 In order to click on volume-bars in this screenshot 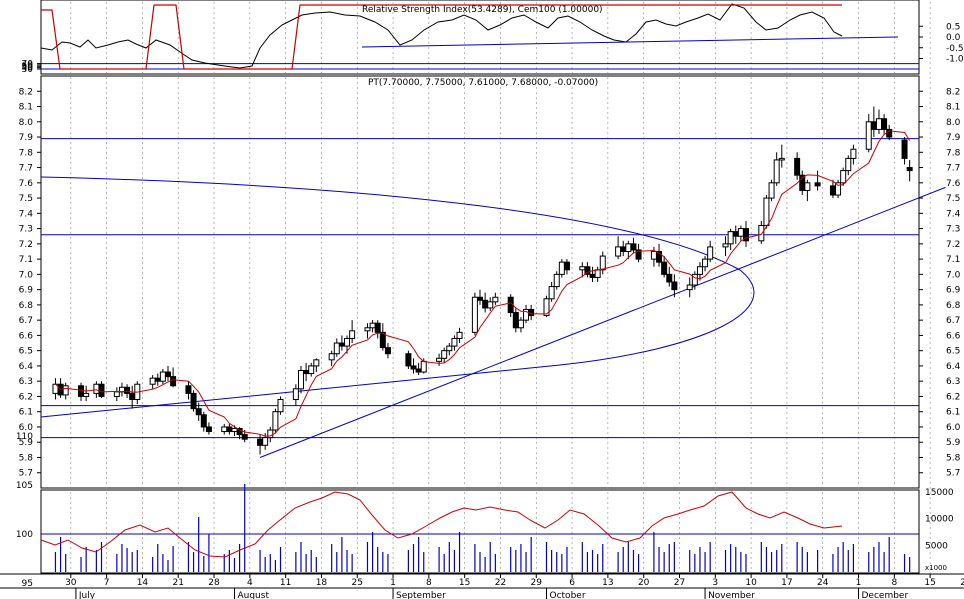, I will do `click(482, 528)`.